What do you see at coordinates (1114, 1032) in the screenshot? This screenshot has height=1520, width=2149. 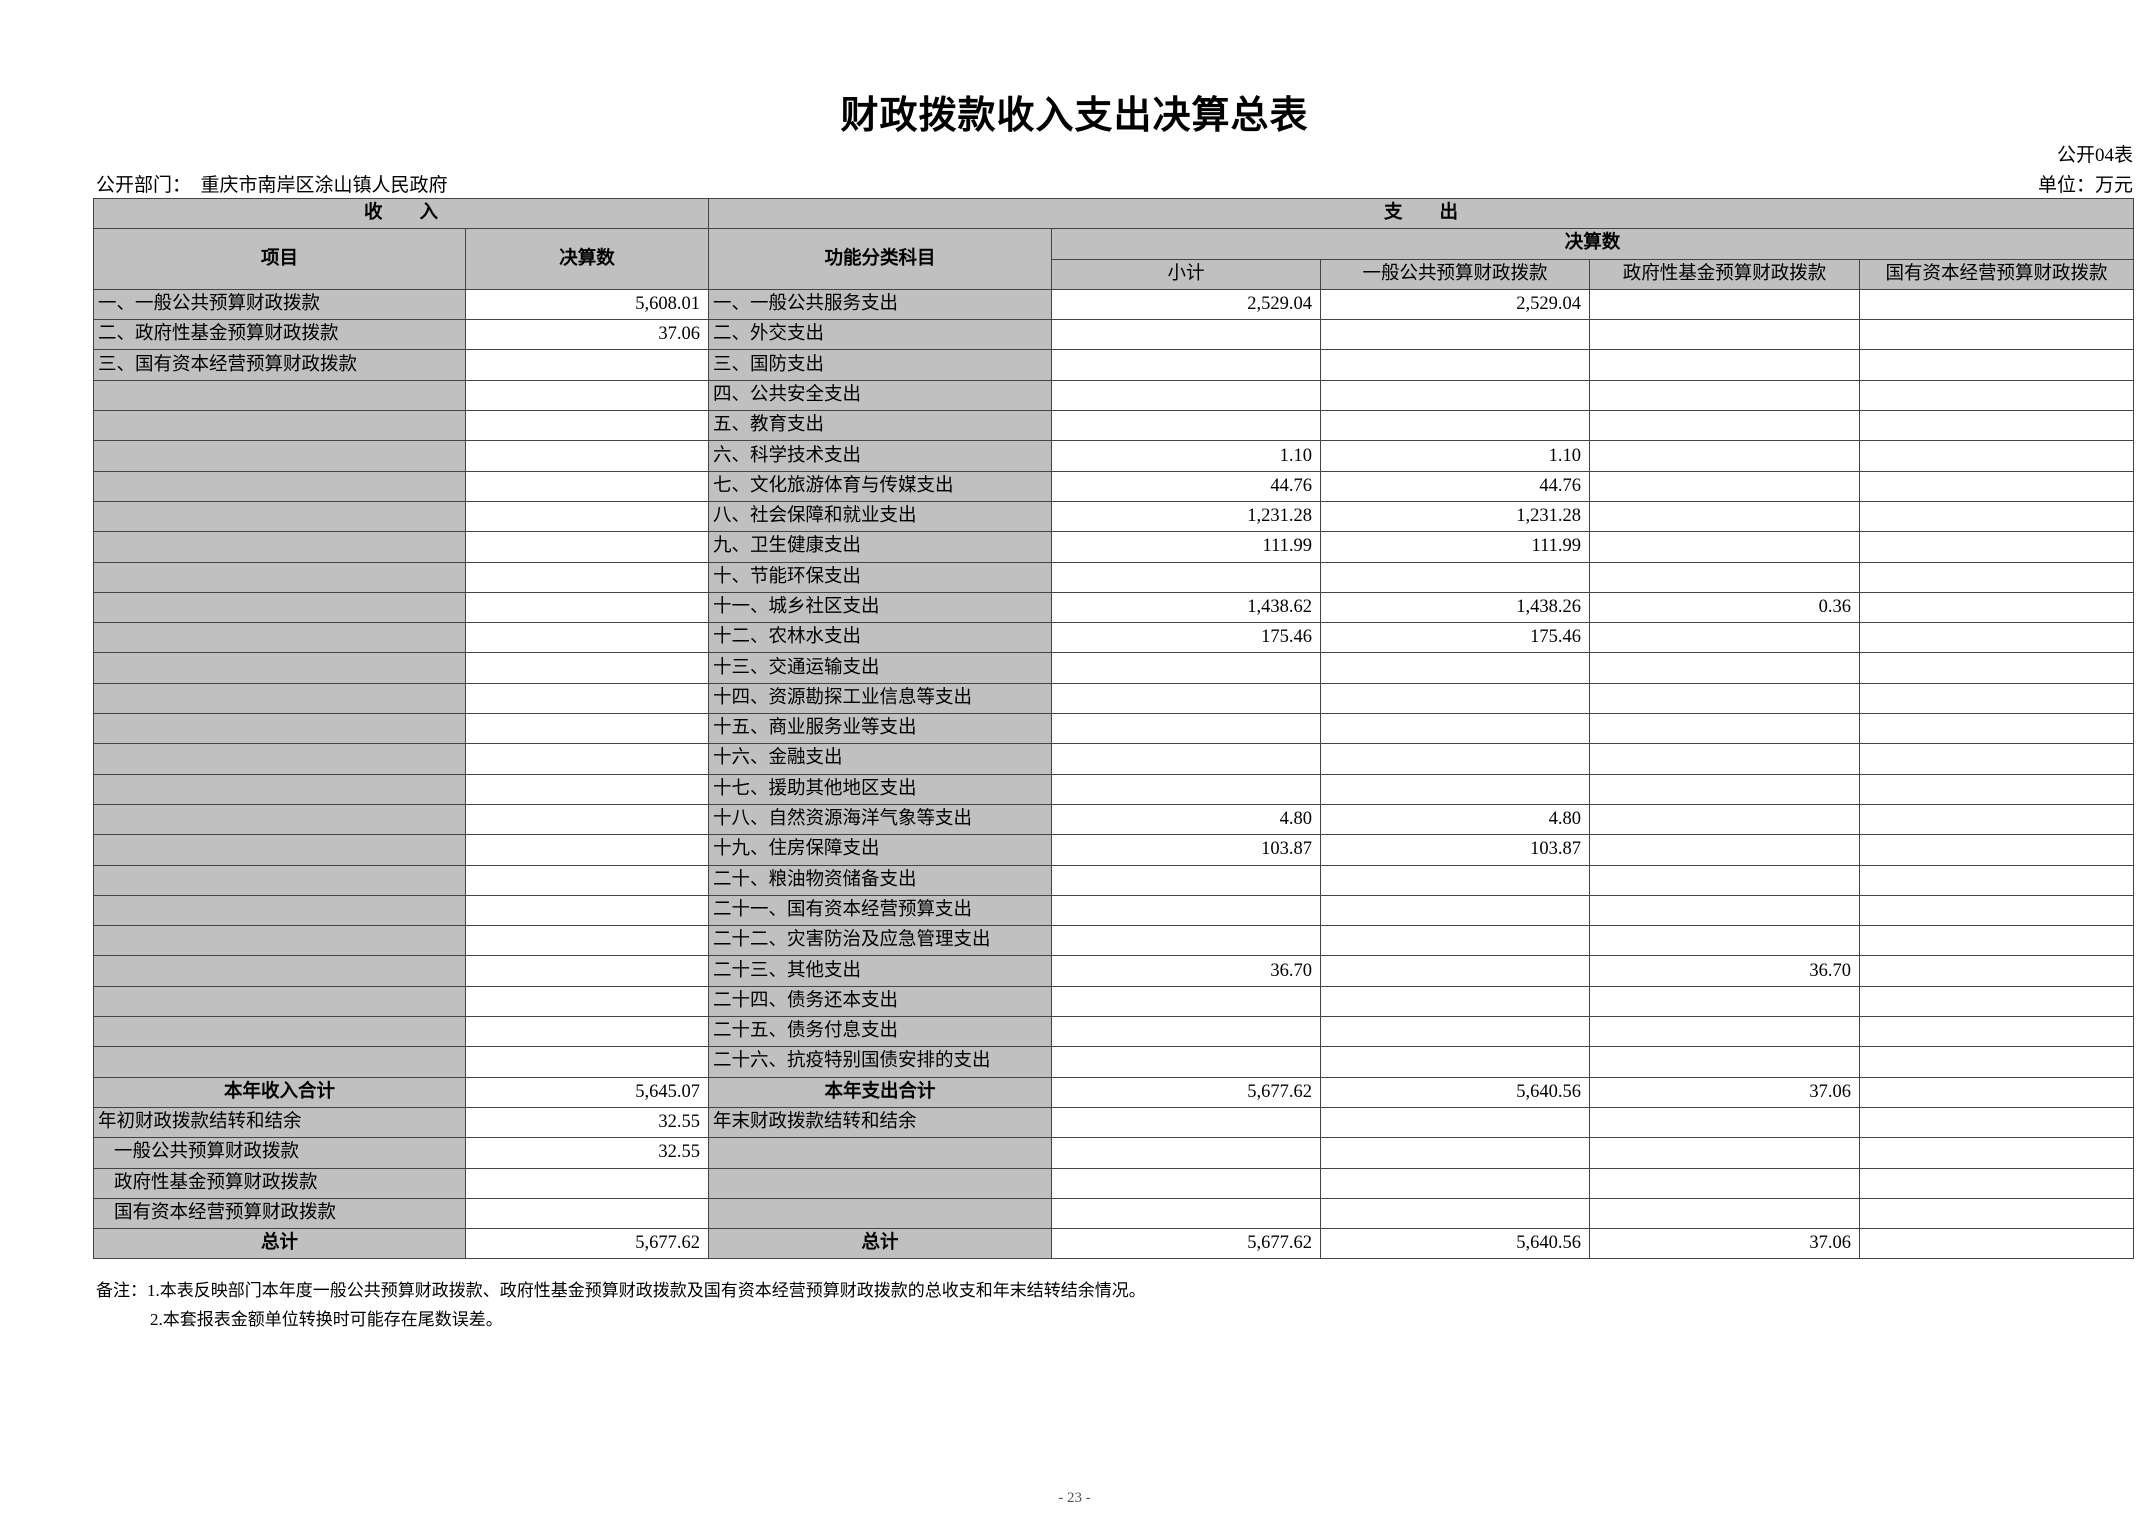 I see `table-row: 二十五、债务付息支出` at bounding box center [1114, 1032].